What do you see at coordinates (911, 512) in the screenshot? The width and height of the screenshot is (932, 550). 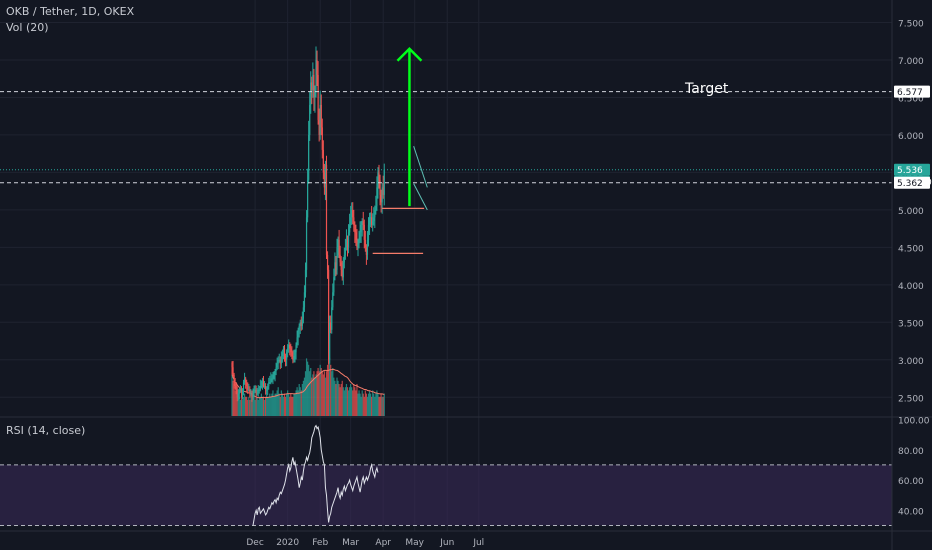 I see `rsi-tick-label: 40.00` at bounding box center [911, 512].